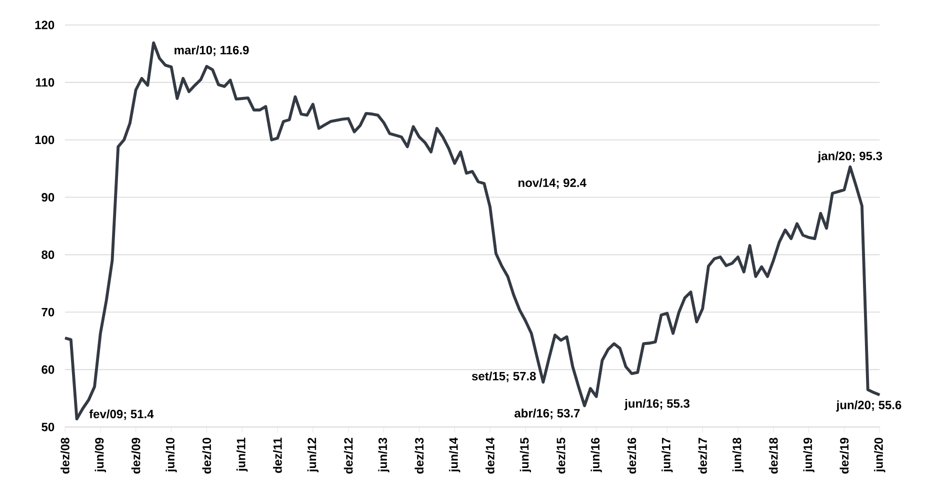  Describe the element at coordinates (48, 427) in the screenshot. I see `y-tick-label: 50` at that location.